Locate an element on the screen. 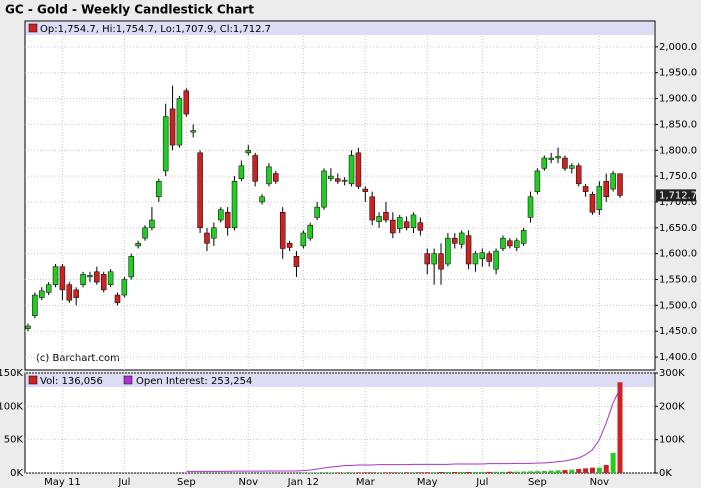 The height and width of the screenshot is (488, 701). y-tick-label: 1,900.0 is located at coordinates (678, 99).